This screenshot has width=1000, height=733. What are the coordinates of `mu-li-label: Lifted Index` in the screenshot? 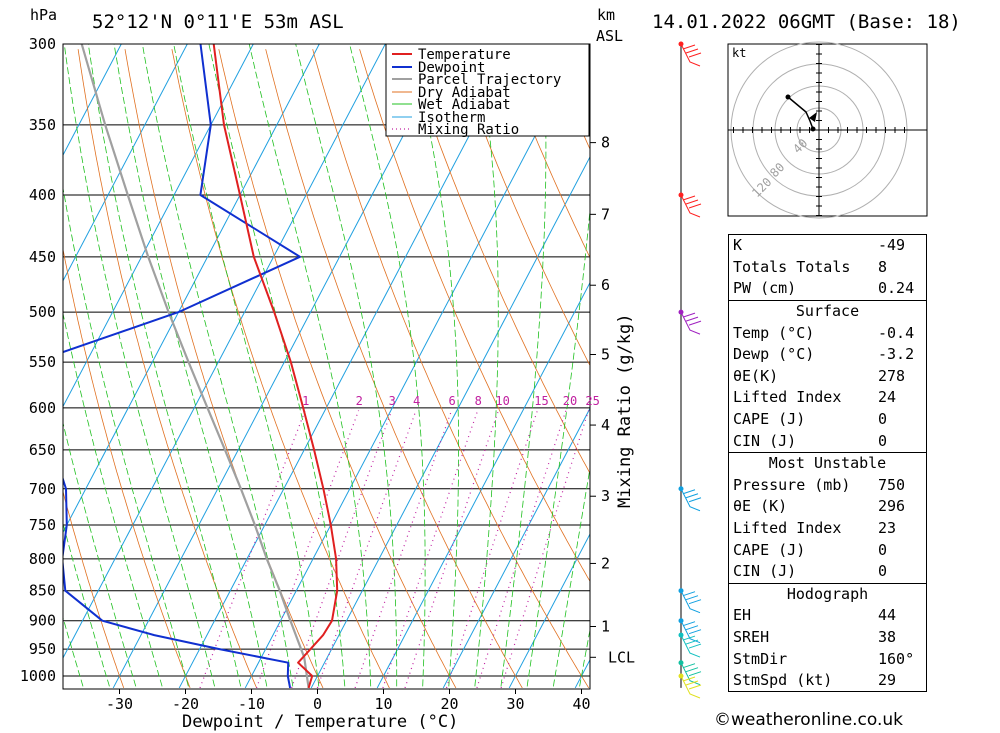 It's located at (787, 528).